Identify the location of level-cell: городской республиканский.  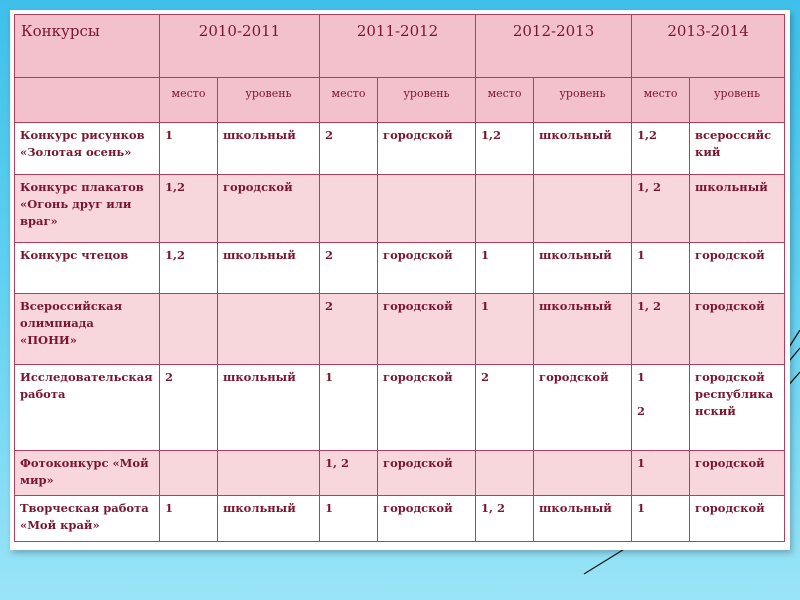
(737, 407).